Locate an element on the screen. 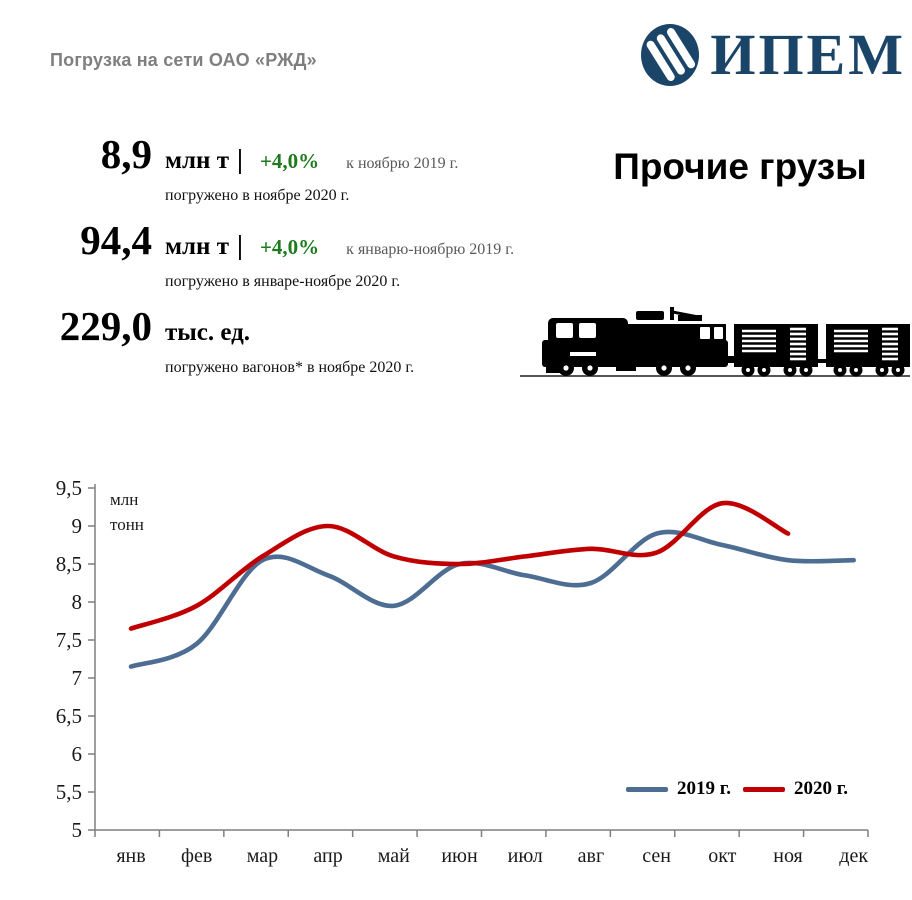  stat-month-tonnage: 8,9 млн т | +4,0% к ноябрю 2019 г. is located at coordinates (229, 154).